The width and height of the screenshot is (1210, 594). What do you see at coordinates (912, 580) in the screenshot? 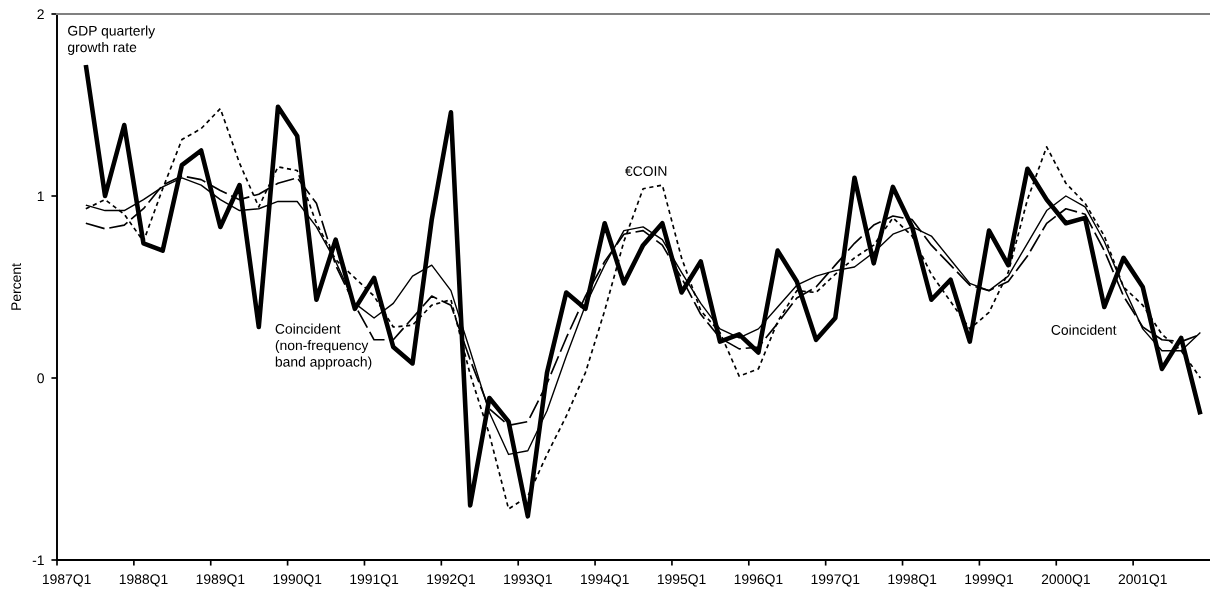
I see `x-tick-label: 1998Q1` at bounding box center [912, 580].